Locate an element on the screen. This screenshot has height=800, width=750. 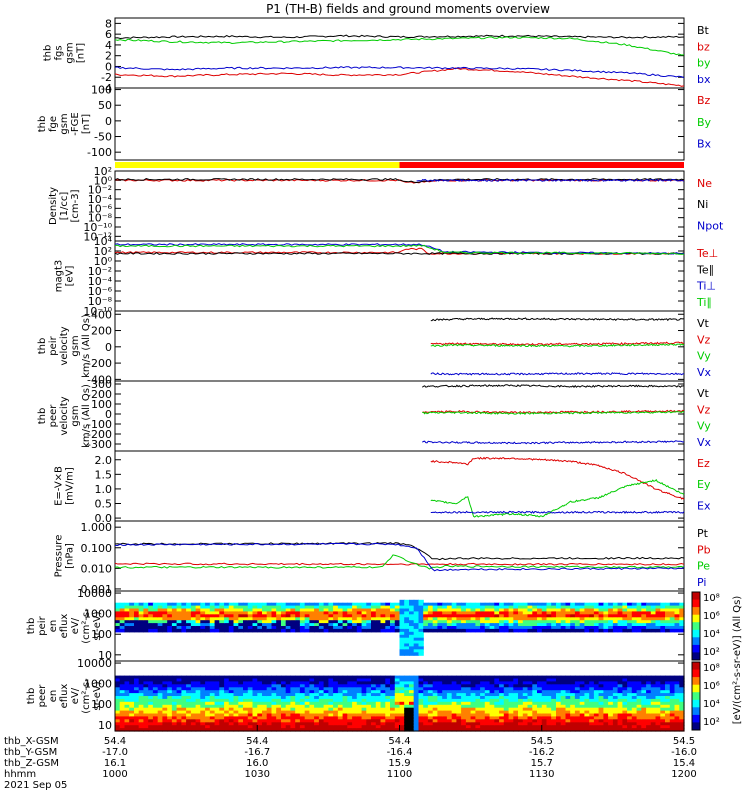
y-tick-label: 10² is located at coordinates (103, 251).